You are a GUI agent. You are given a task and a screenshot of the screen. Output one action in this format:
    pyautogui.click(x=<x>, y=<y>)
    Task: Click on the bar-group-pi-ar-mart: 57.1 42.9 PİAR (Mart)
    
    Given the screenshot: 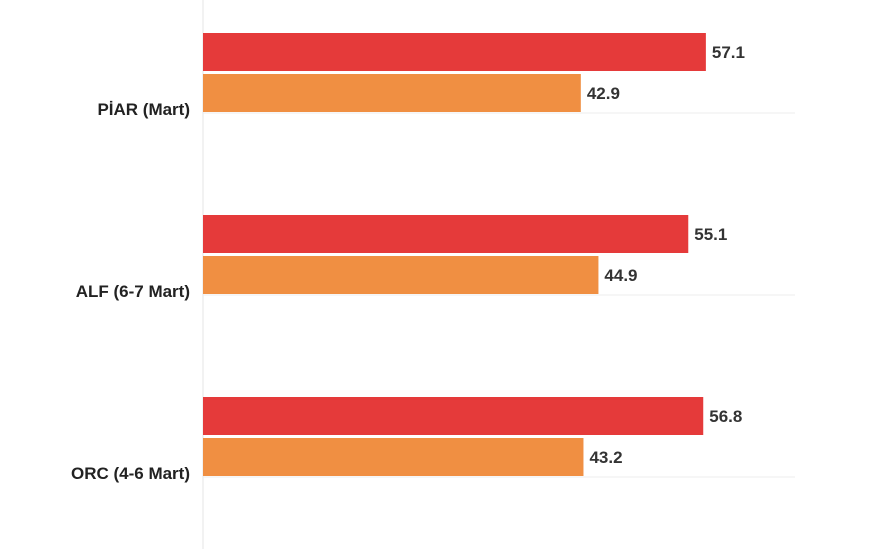 What is the action you would take?
    pyautogui.click(x=446, y=76)
    